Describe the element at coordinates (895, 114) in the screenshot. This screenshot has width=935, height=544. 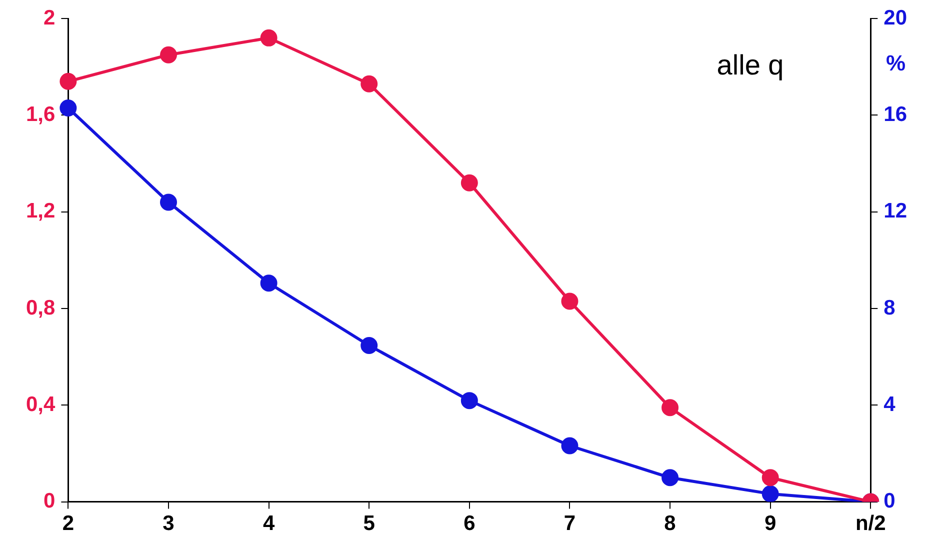
I see `y2-tick-label: 16` at that location.